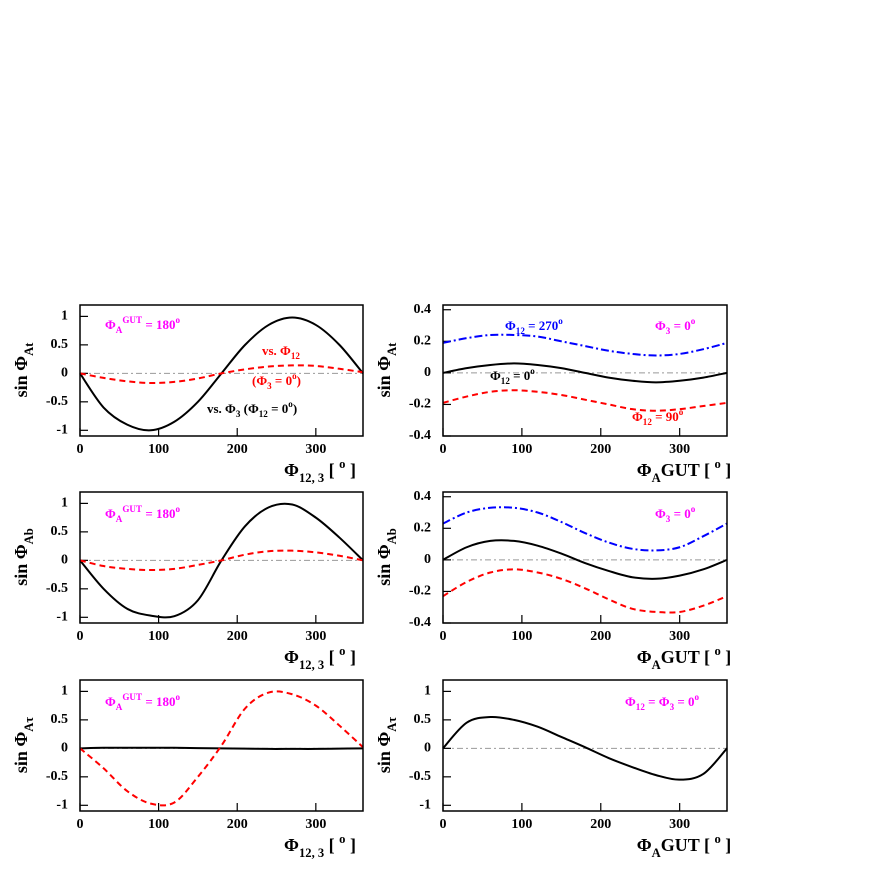 This screenshot has height=872, width=872. Describe the element at coordinates (386, 370) in the screenshot. I see `y-axis-label: sin ΦAt` at that location.